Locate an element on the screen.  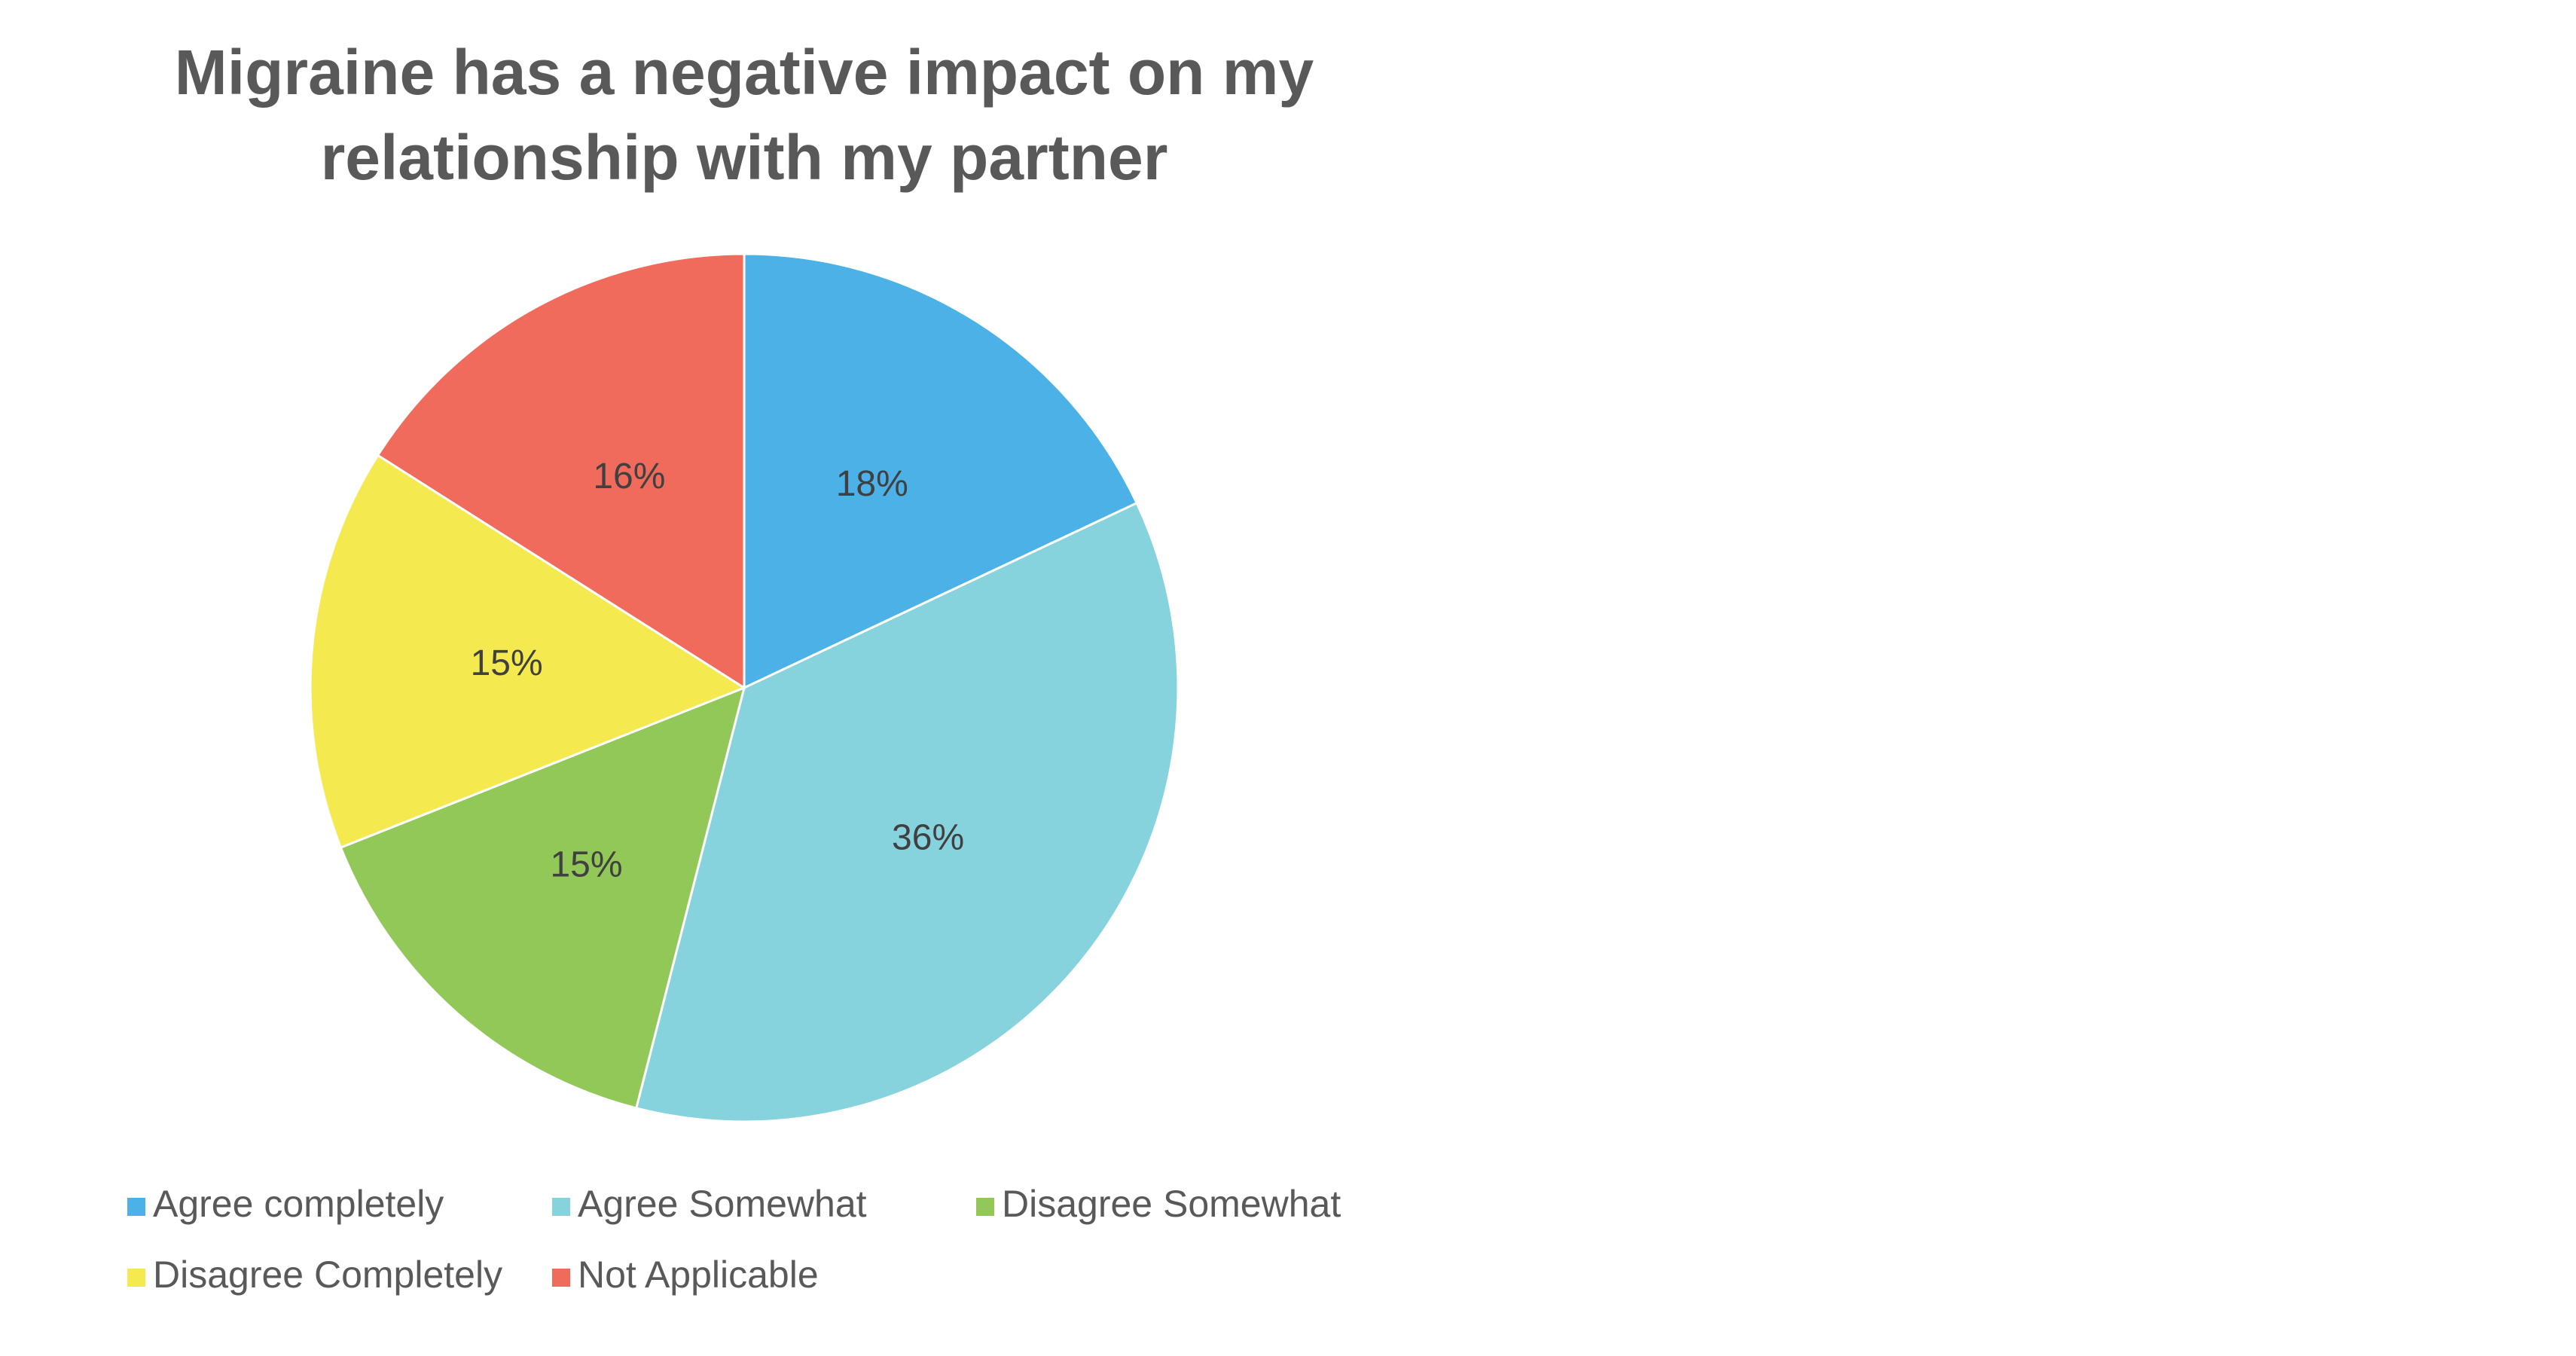
chart-title: Migraine has a negative impact on my is located at coordinates (745, 72).